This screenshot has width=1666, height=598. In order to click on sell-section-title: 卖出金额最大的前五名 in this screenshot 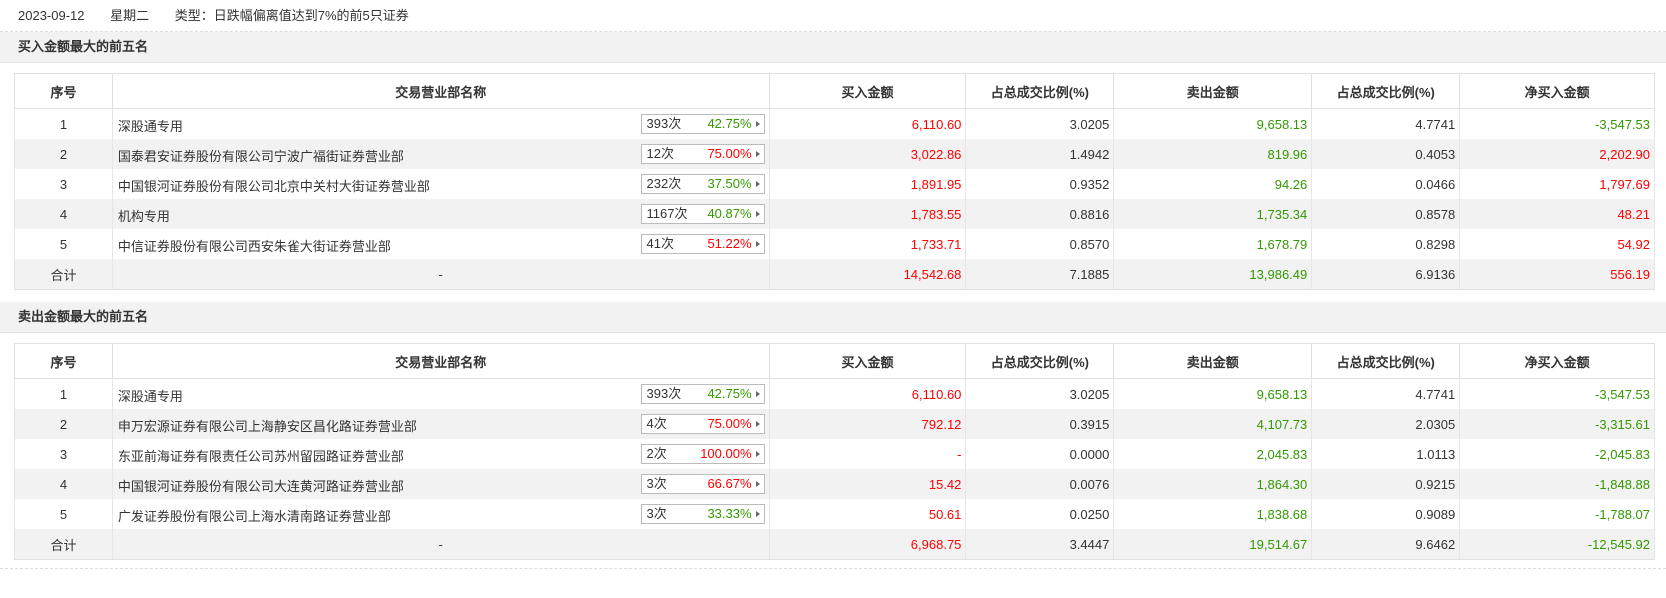, I will do `click(833, 317)`.